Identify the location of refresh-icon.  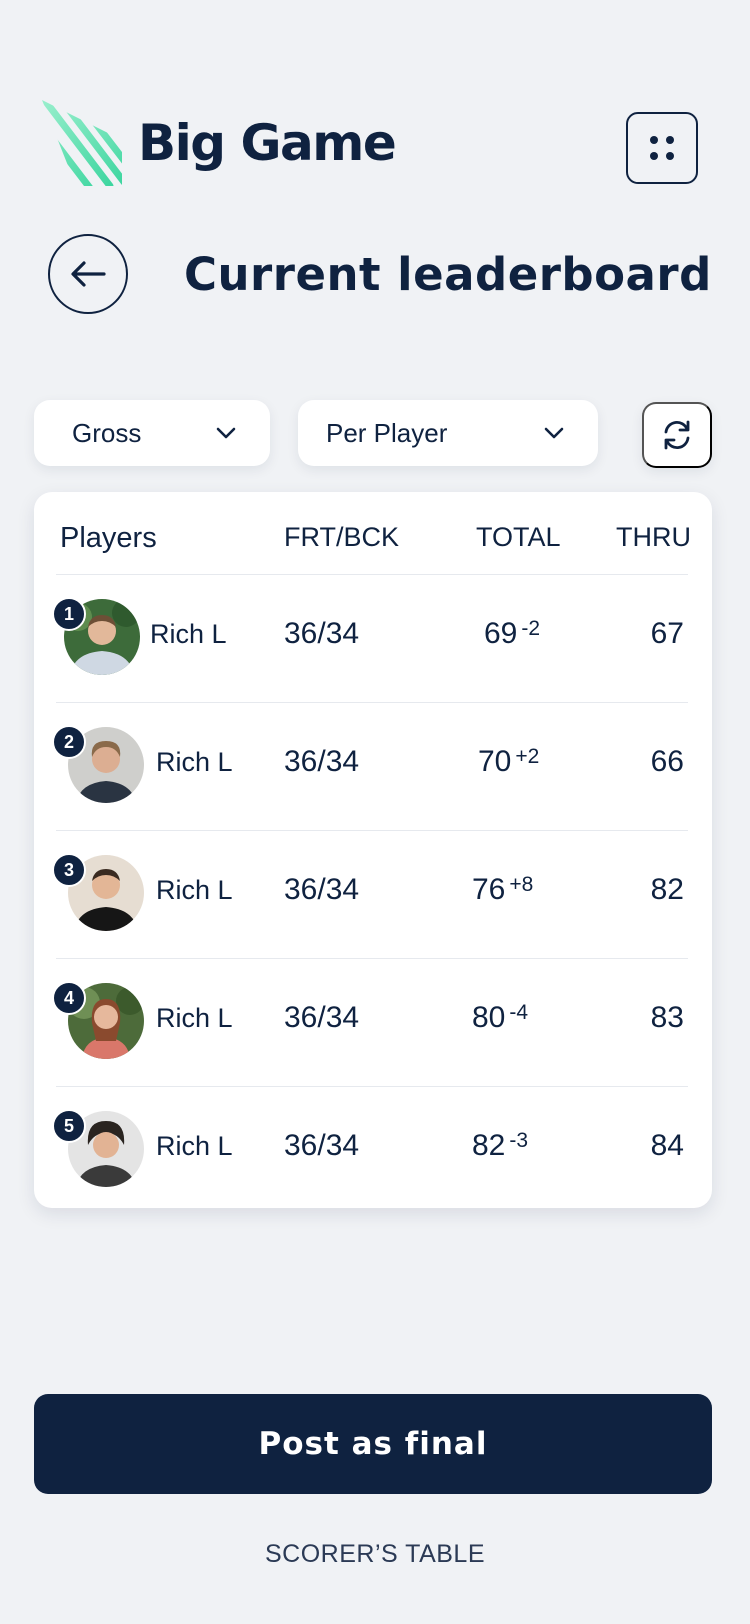
(677, 435).